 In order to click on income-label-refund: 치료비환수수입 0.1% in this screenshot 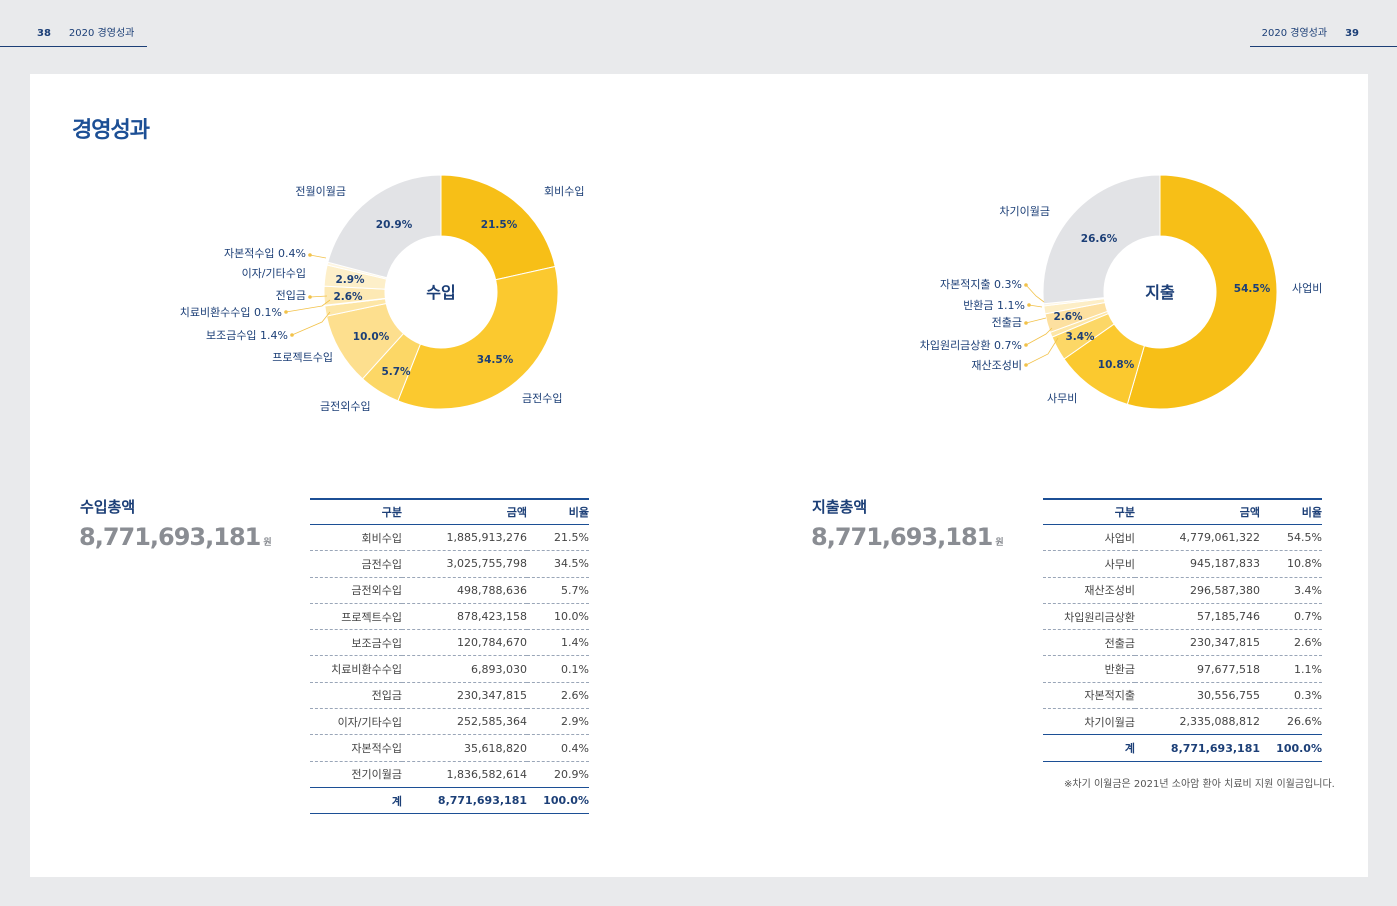, I will do `click(231, 312)`.